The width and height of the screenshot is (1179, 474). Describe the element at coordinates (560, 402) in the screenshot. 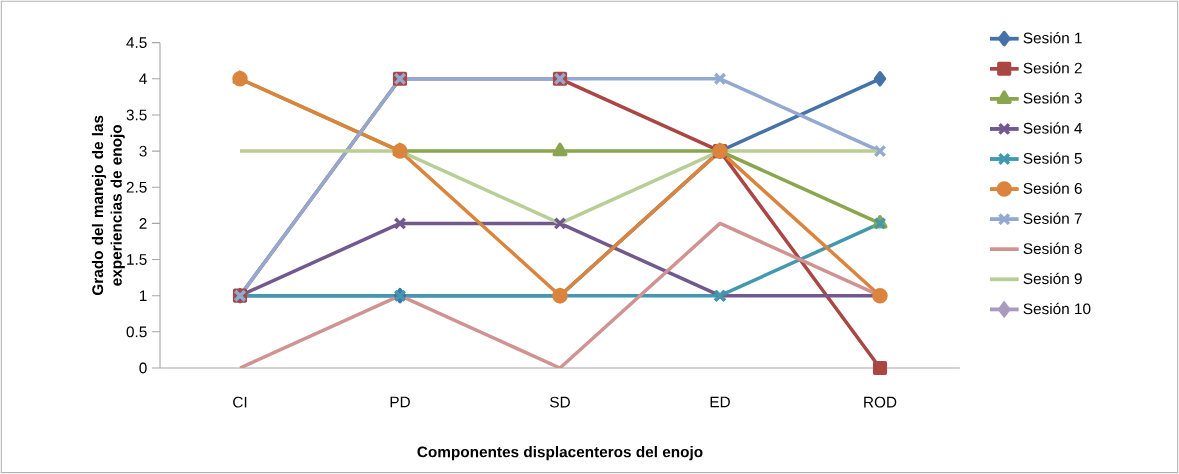

I see `x-tick-label: SD` at that location.